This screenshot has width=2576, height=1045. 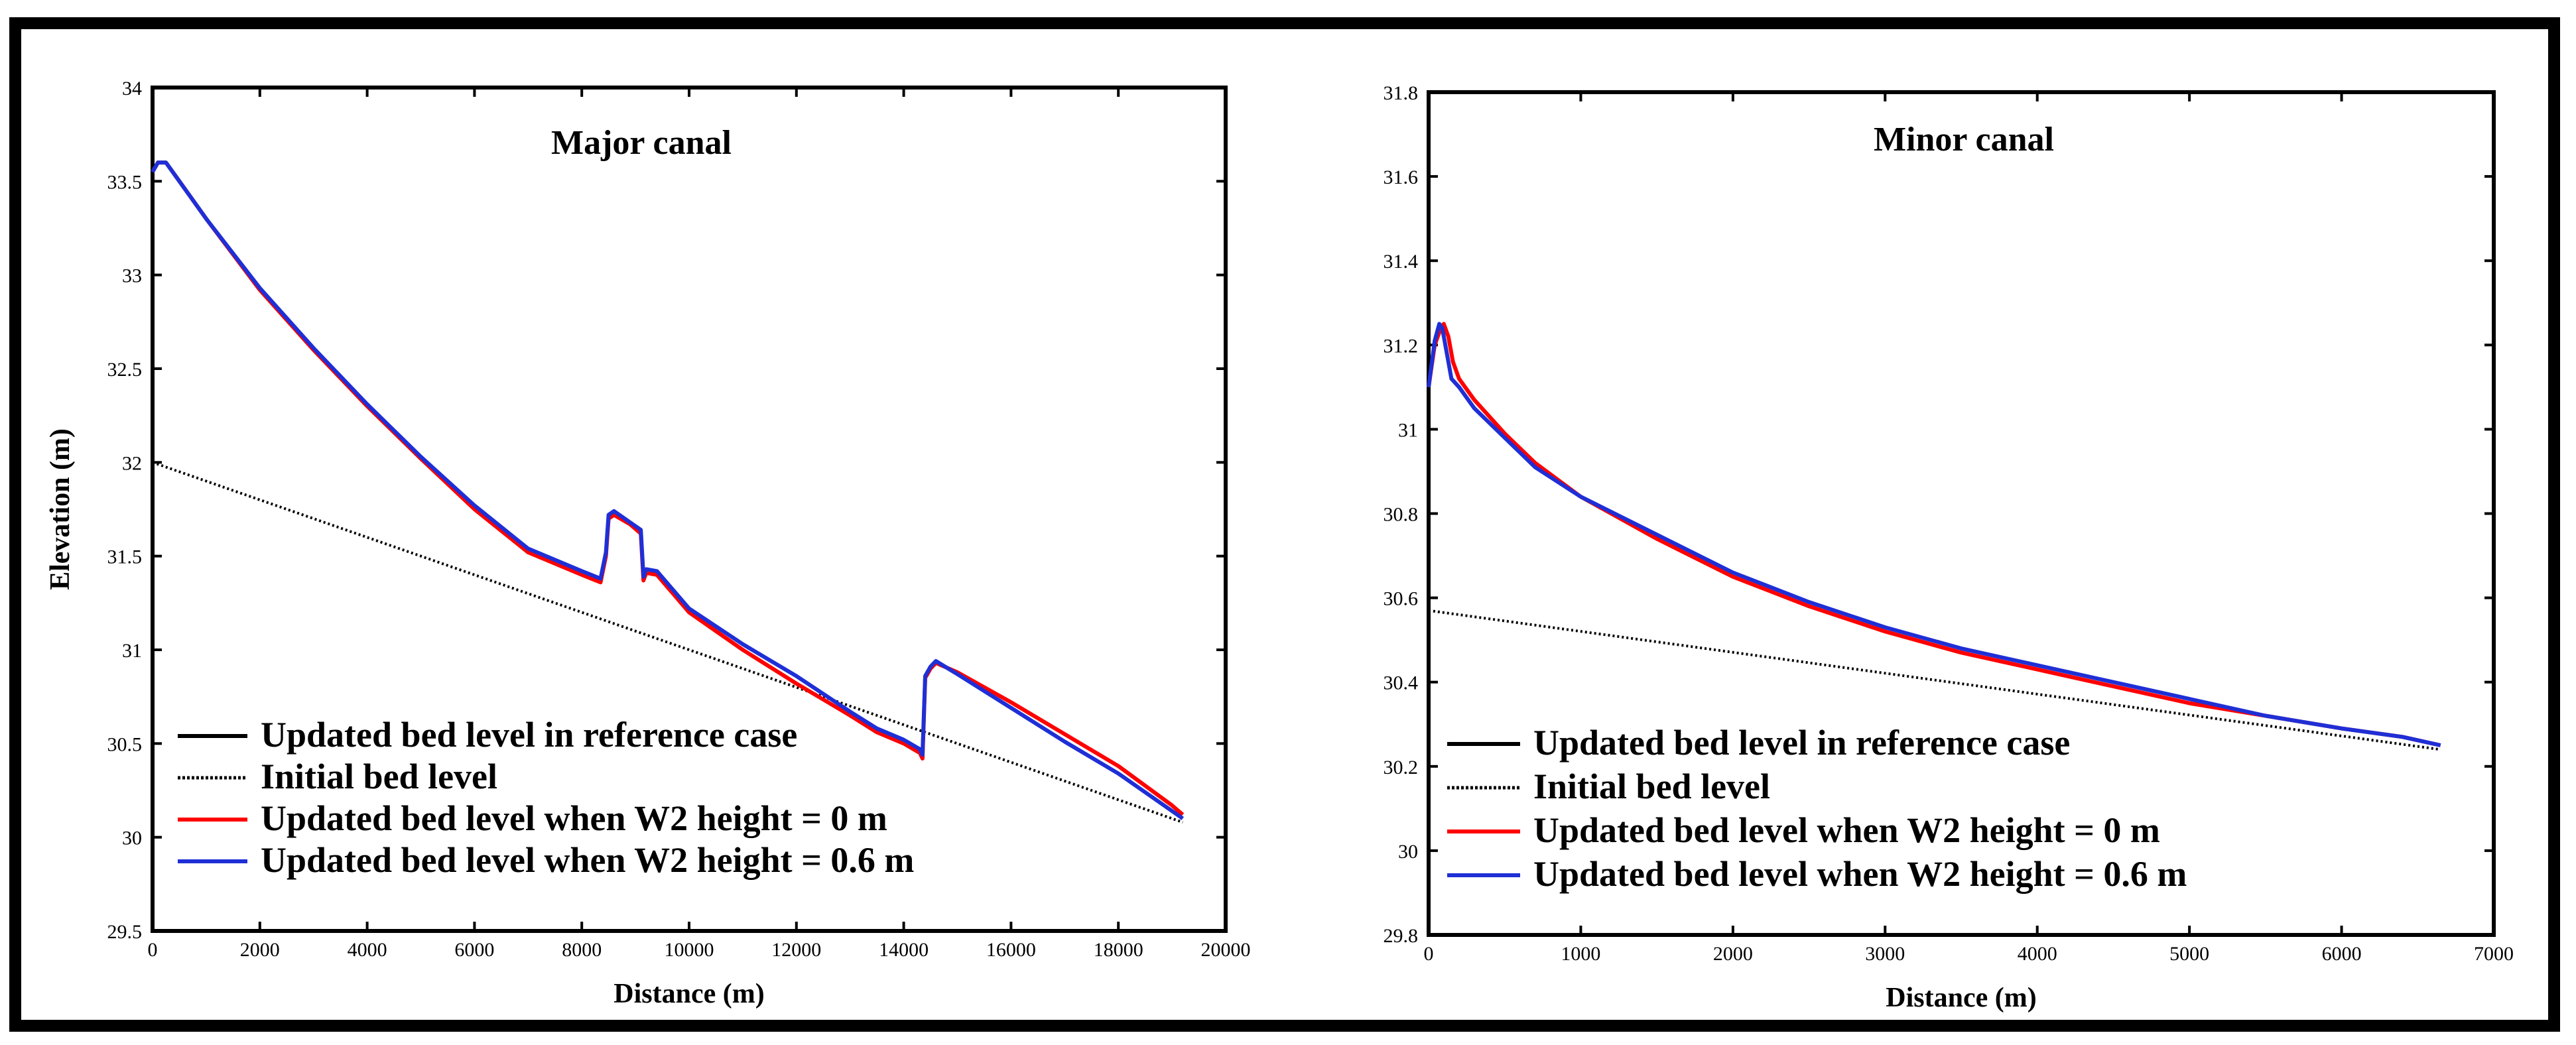 I want to click on x-tick-label: 18000, so click(x=1119, y=950).